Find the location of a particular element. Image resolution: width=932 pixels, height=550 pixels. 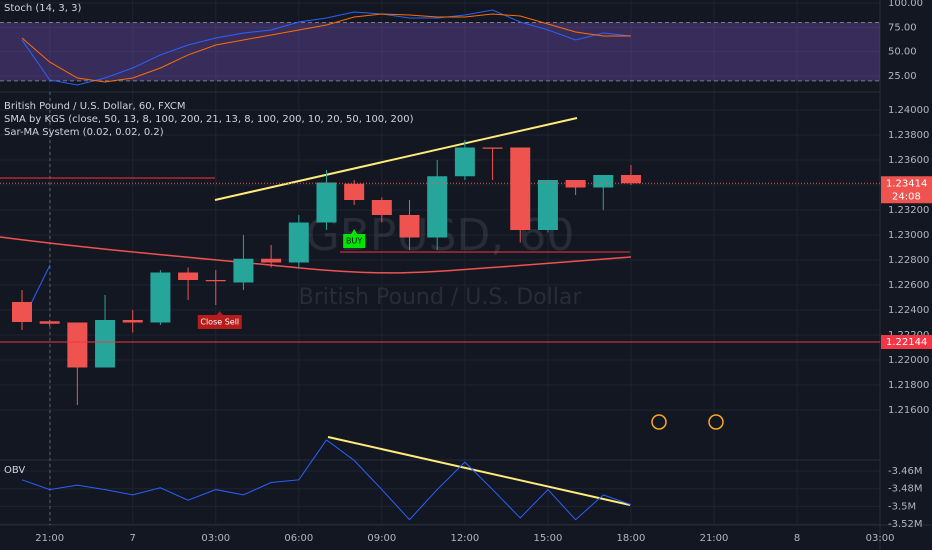

y-tick-label: 1.22800 is located at coordinates (908, 260).